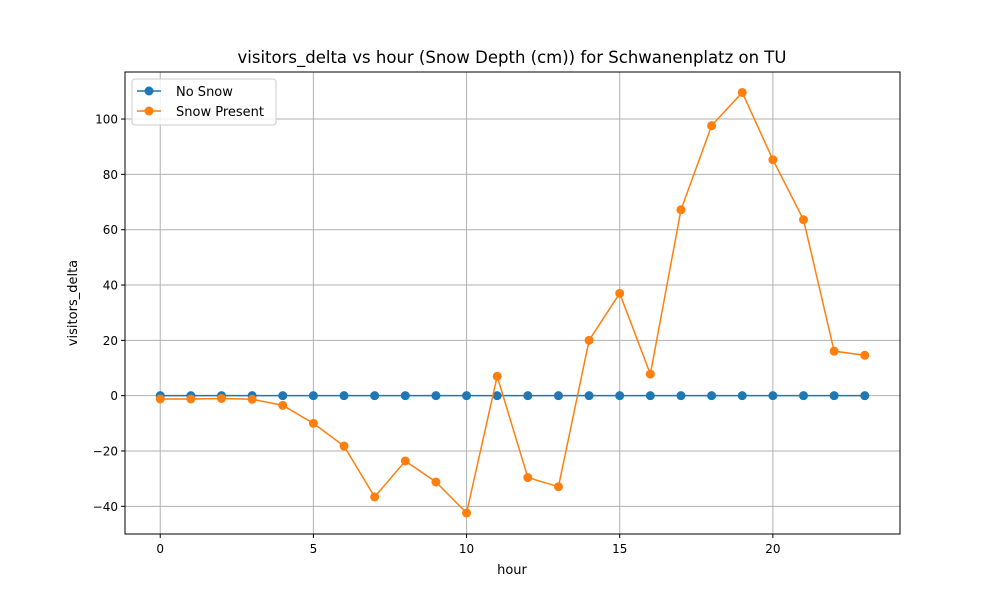  What do you see at coordinates (220, 112) in the screenshot?
I see `legend-label-snow-present: Snow Present` at bounding box center [220, 112].